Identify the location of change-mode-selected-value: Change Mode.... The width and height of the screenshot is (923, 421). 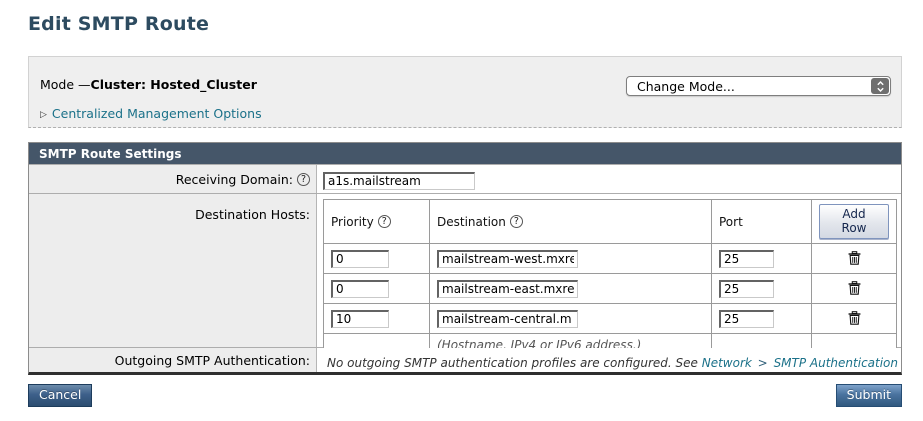
(686, 86).